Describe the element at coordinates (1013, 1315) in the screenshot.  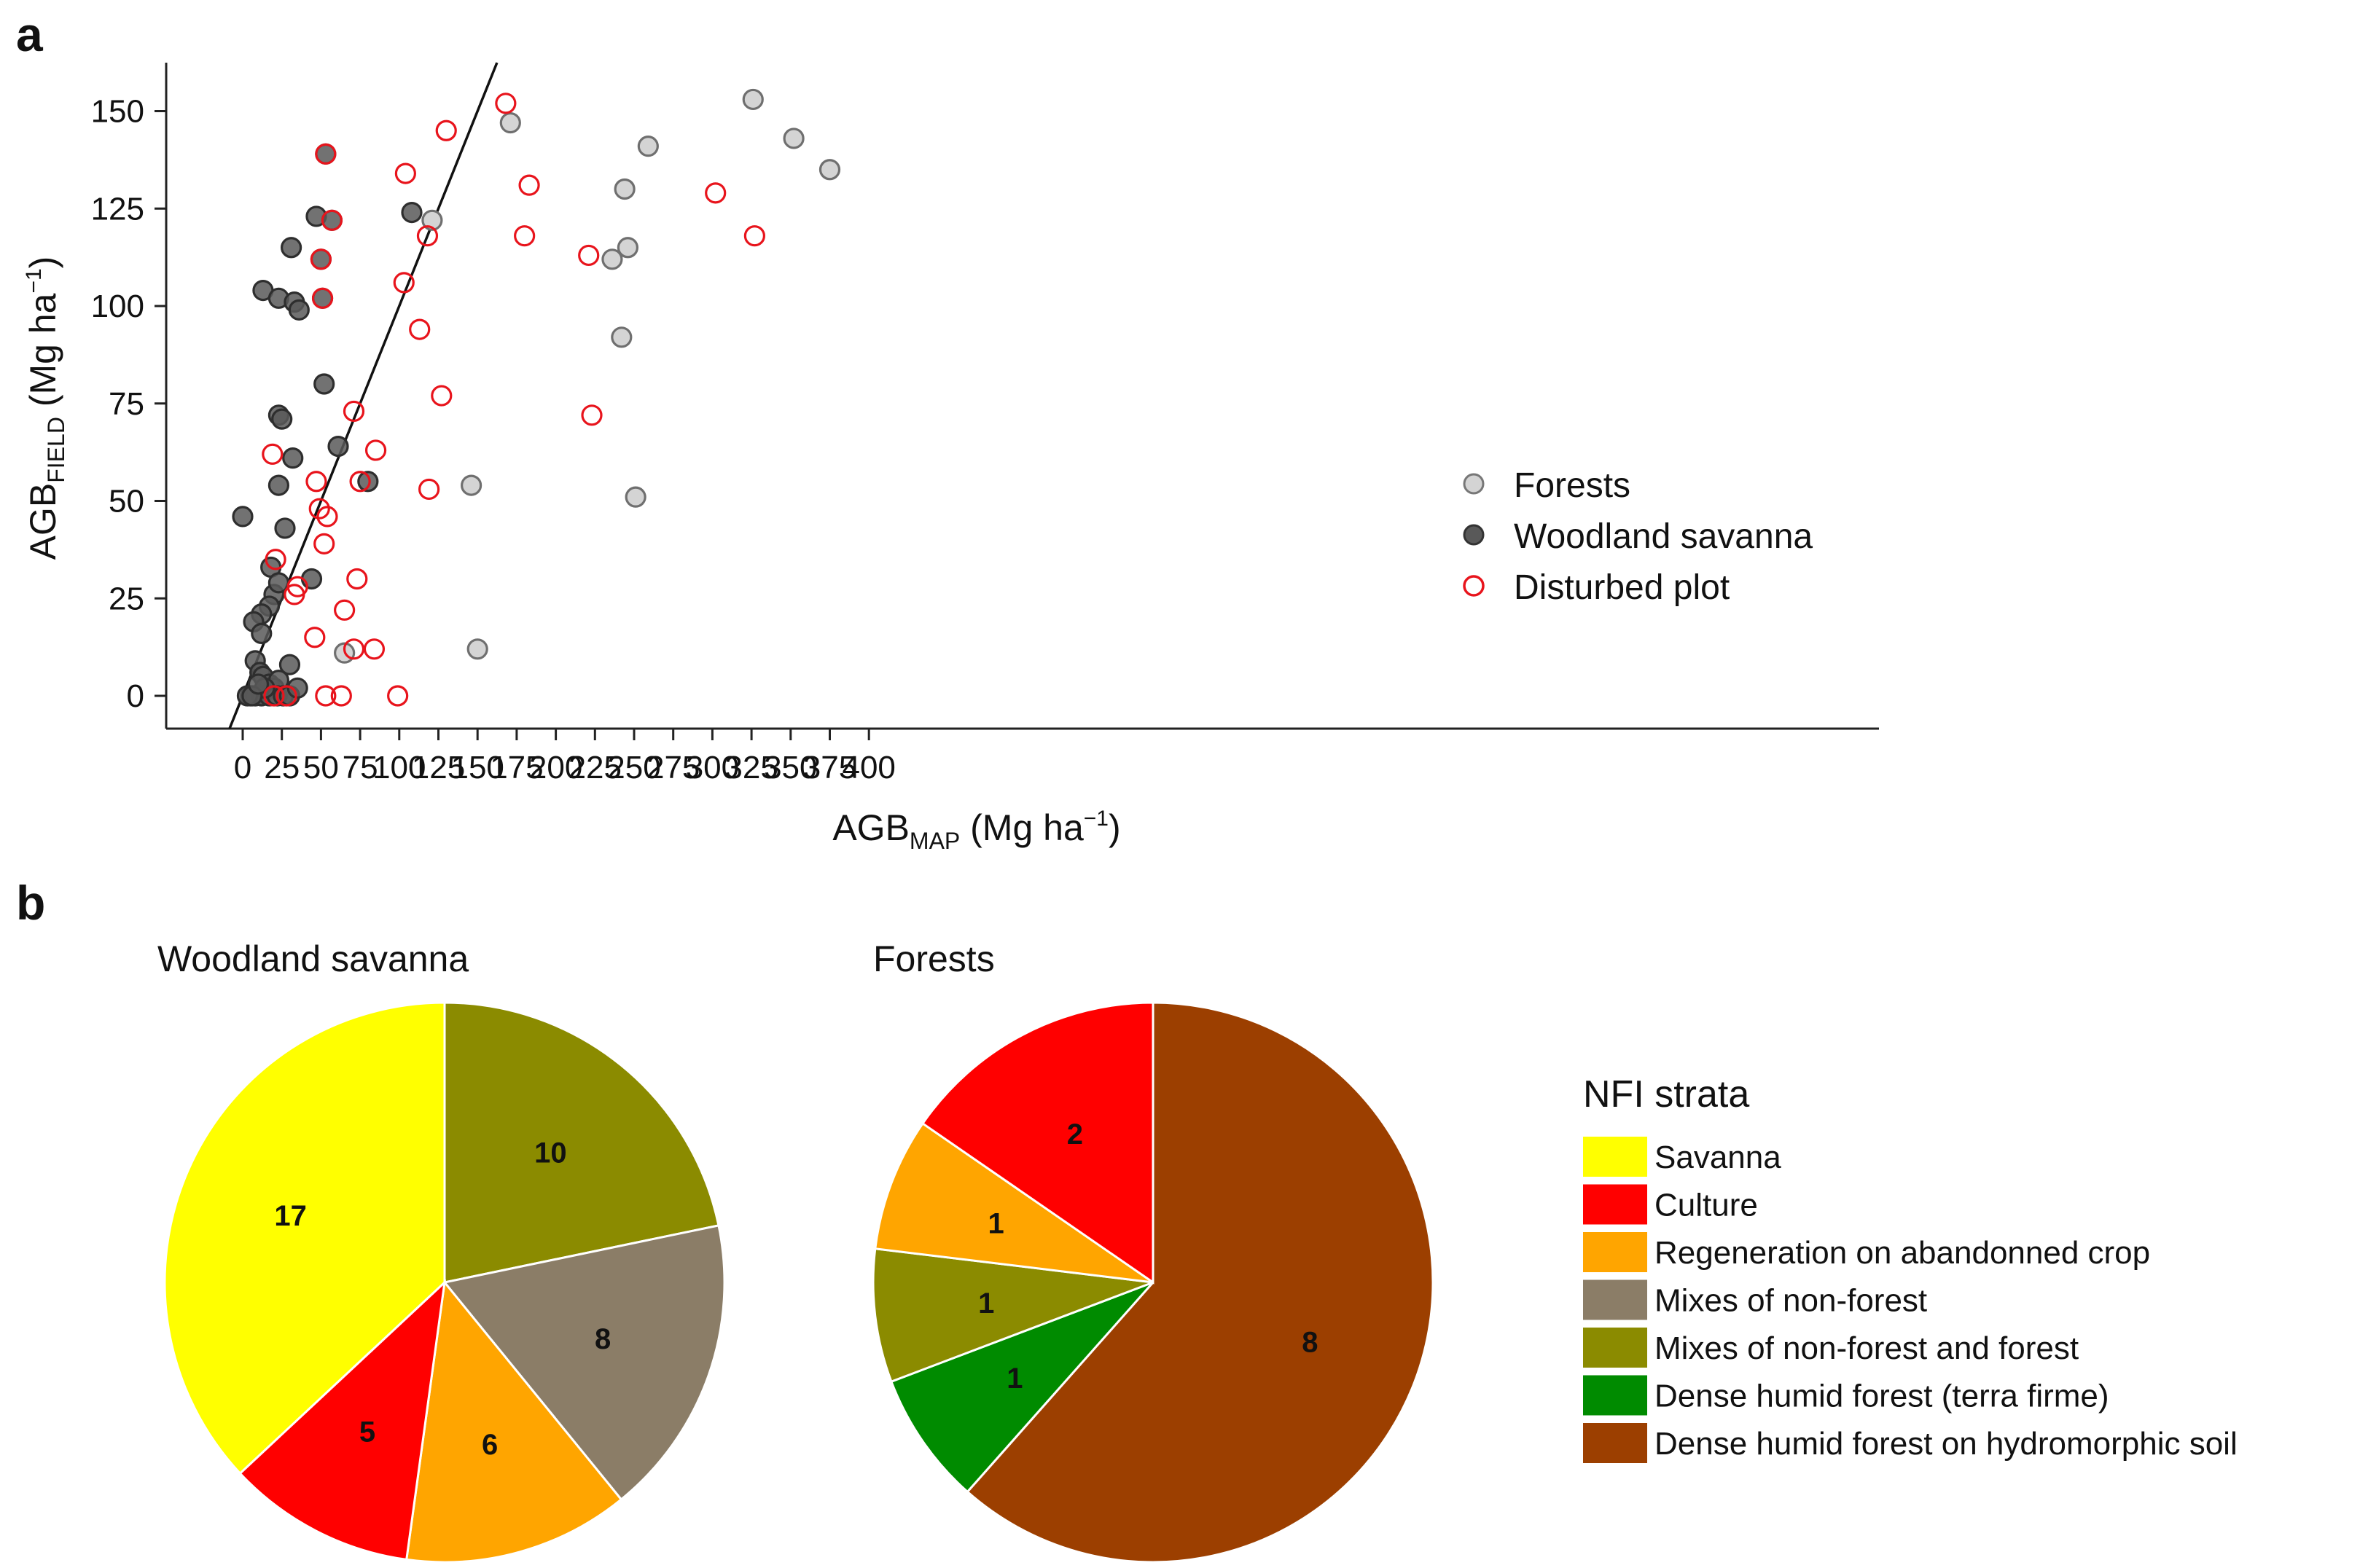
I see `forests-slice-mixes-of-non-forest-and-forest` at that location.